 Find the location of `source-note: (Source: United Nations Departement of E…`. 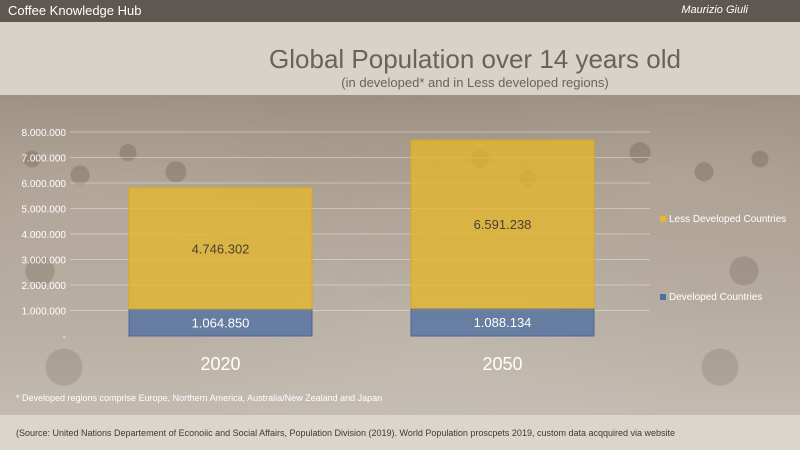

source-note: (Source: United Nations Departement of E… is located at coordinates (346, 433).